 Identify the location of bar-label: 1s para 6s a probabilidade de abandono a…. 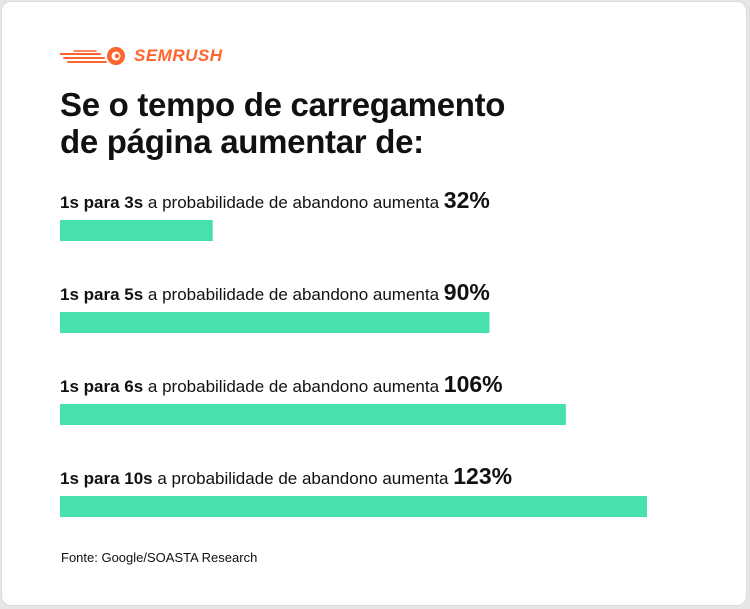
(281, 384).